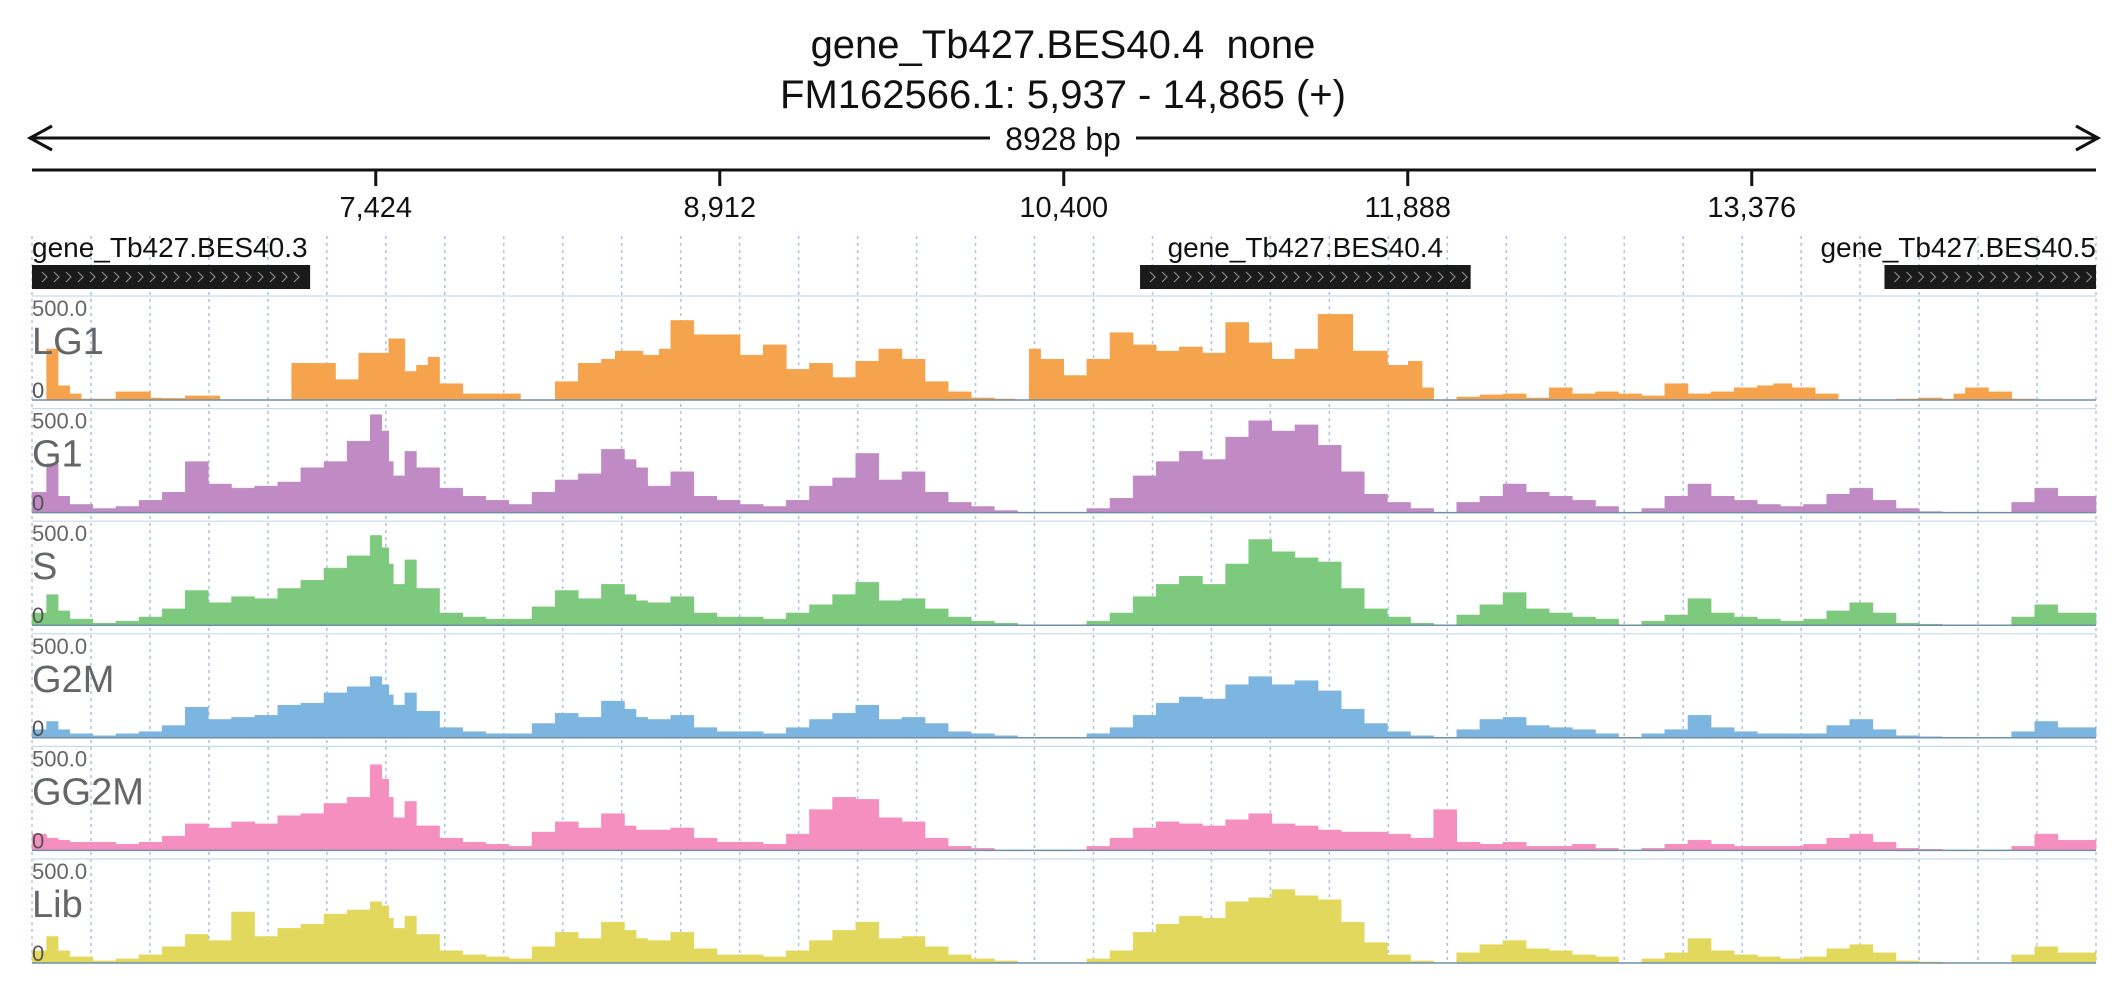  What do you see at coordinates (2088, 138) in the screenshot?
I see `span-arrow-right-head` at bounding box center [2088, 138].